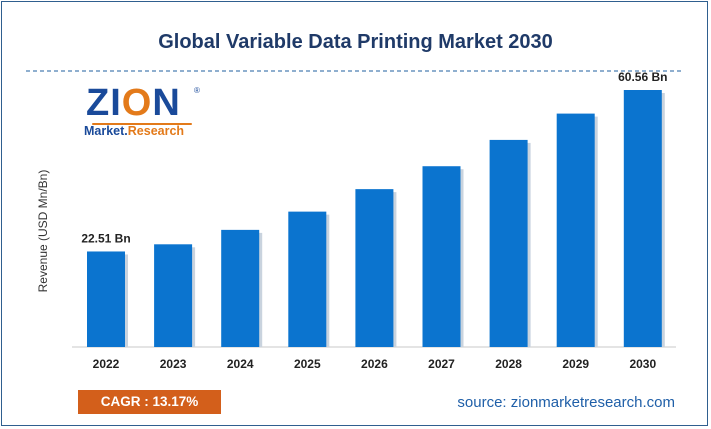 Image resolution: width=711 pixels, height=429 pixels. I want to click on bar-2026, so click(374, 268).